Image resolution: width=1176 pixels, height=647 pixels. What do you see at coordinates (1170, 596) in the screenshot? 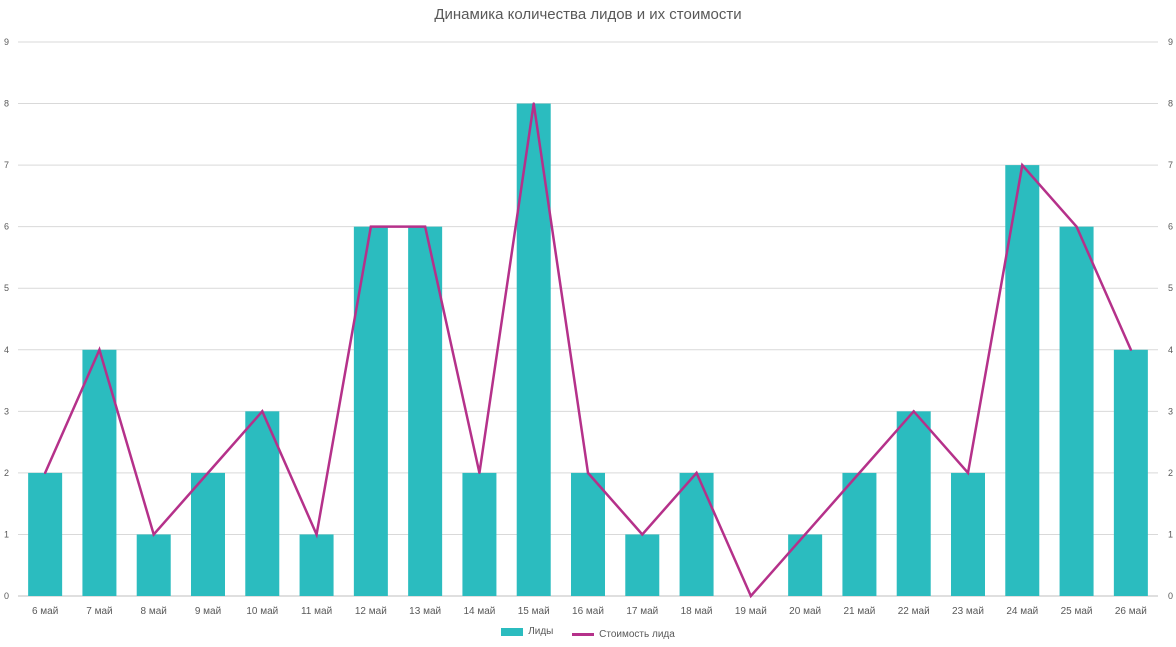
I see `y2-tick-label: 0` at bounding box center [1170, 596].